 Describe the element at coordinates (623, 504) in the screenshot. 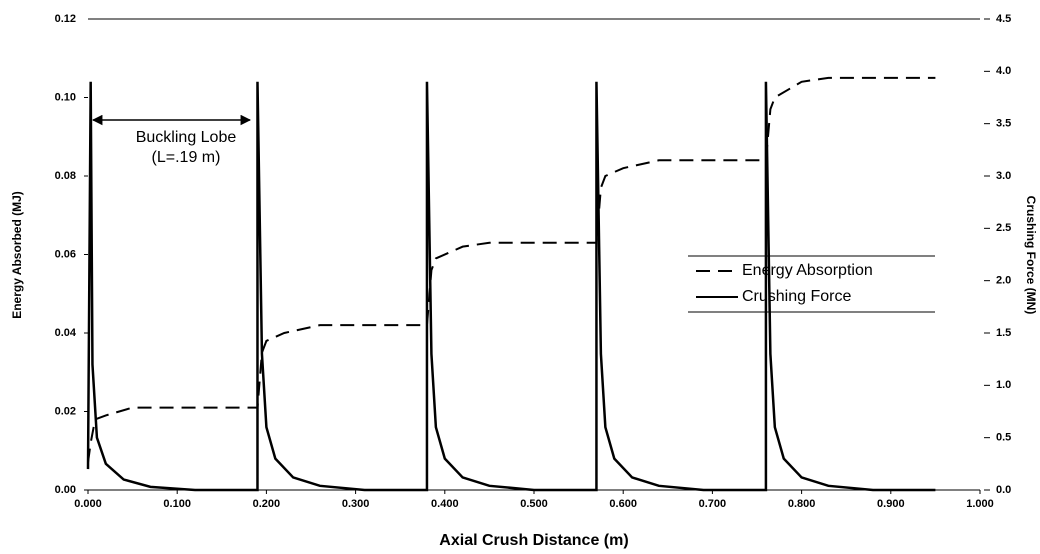

I see `x-tick-label: 0.600` at that location.